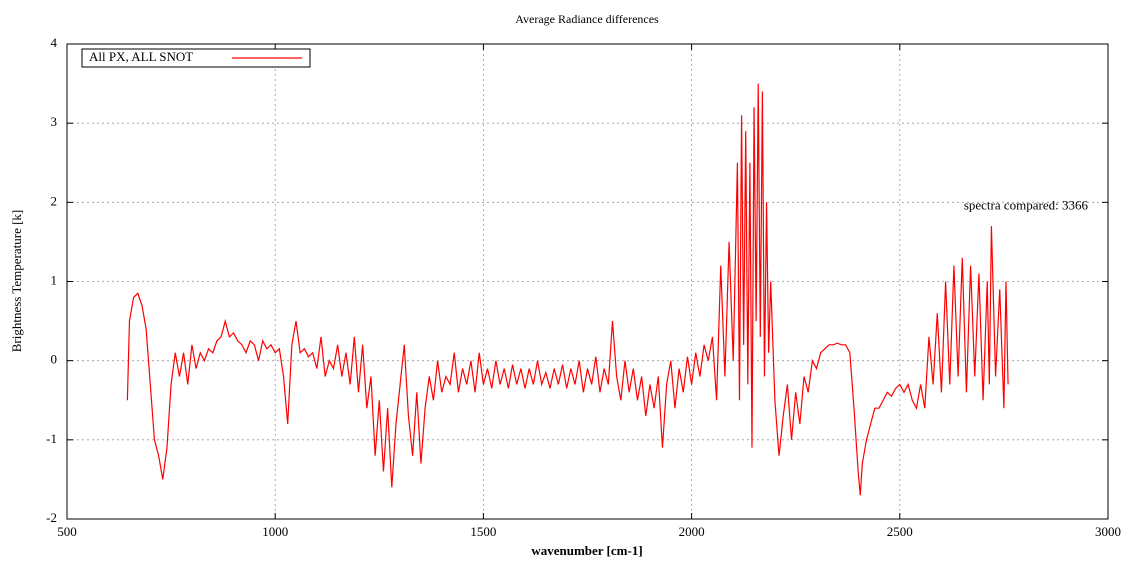 This screenshot has width=1129, height=563. What do you see at coordinates (54, 359) in the screenshot?
I see `y-tick-label: 0` at bounding box center [54, 359].